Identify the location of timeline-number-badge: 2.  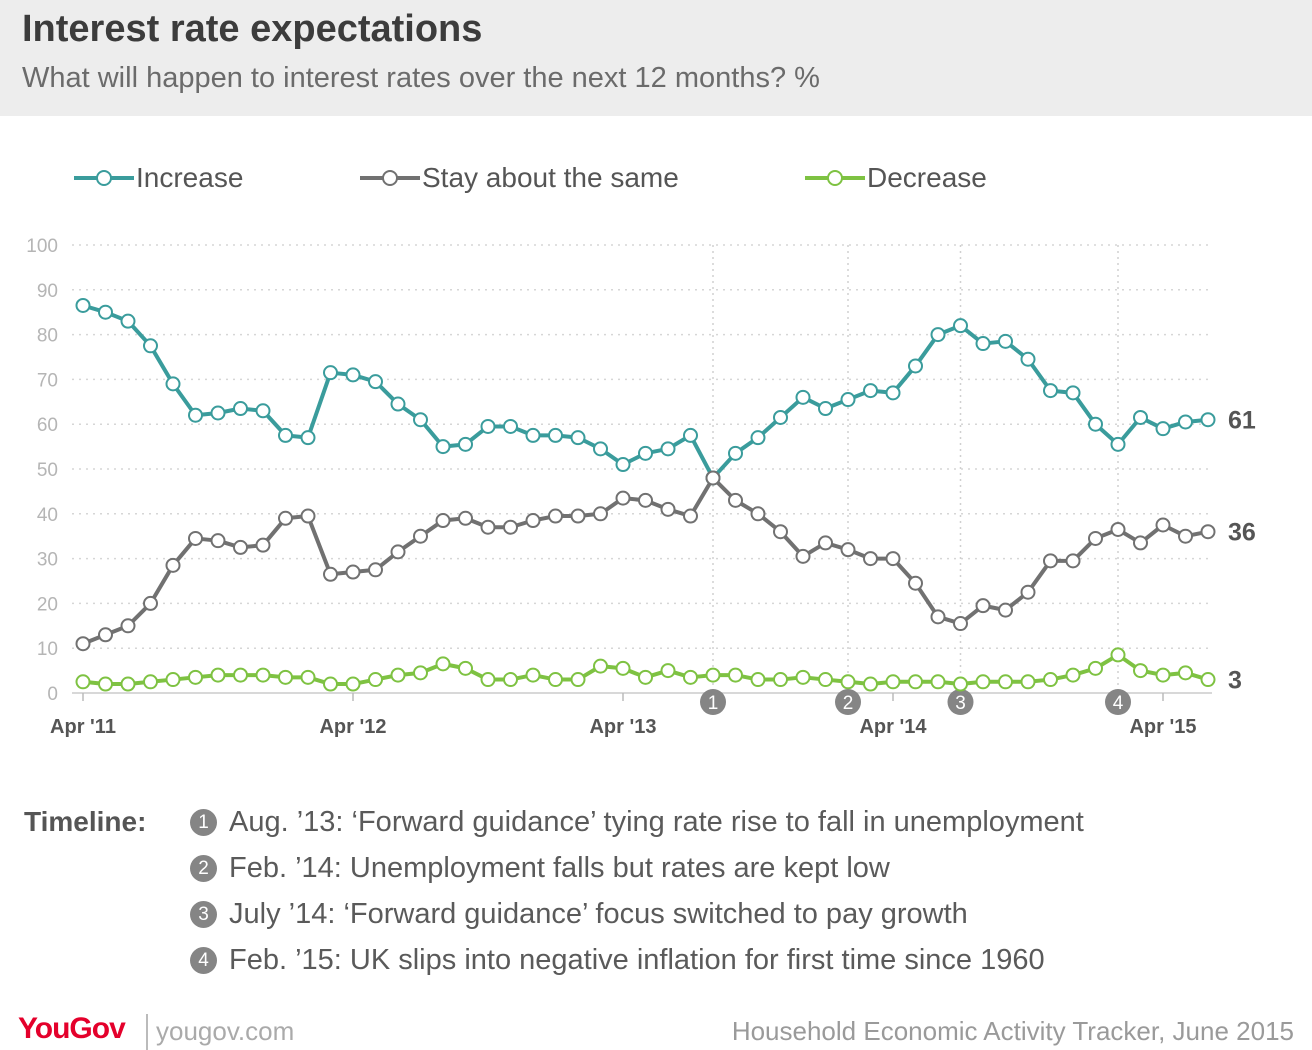
(203, 868).